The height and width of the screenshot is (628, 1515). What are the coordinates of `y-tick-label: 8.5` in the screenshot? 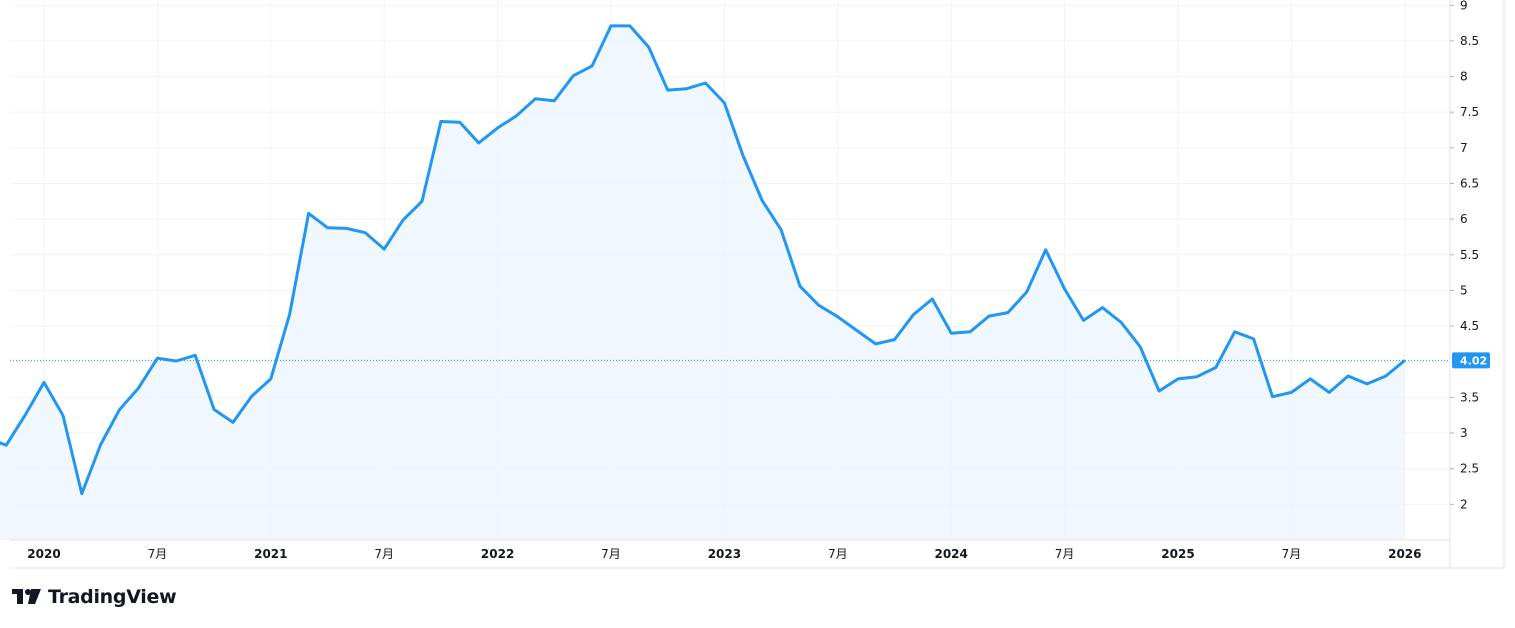 It's located at (1469, 41).